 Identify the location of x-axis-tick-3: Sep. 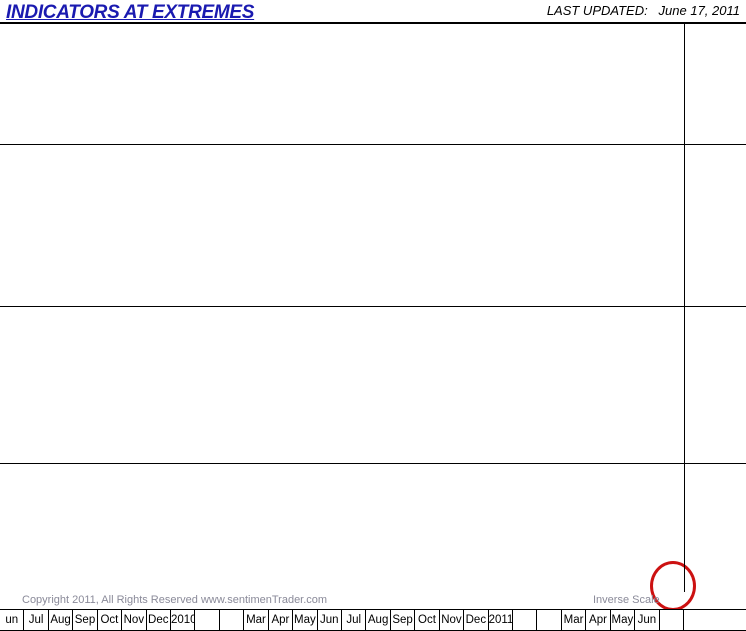
(85, 620).